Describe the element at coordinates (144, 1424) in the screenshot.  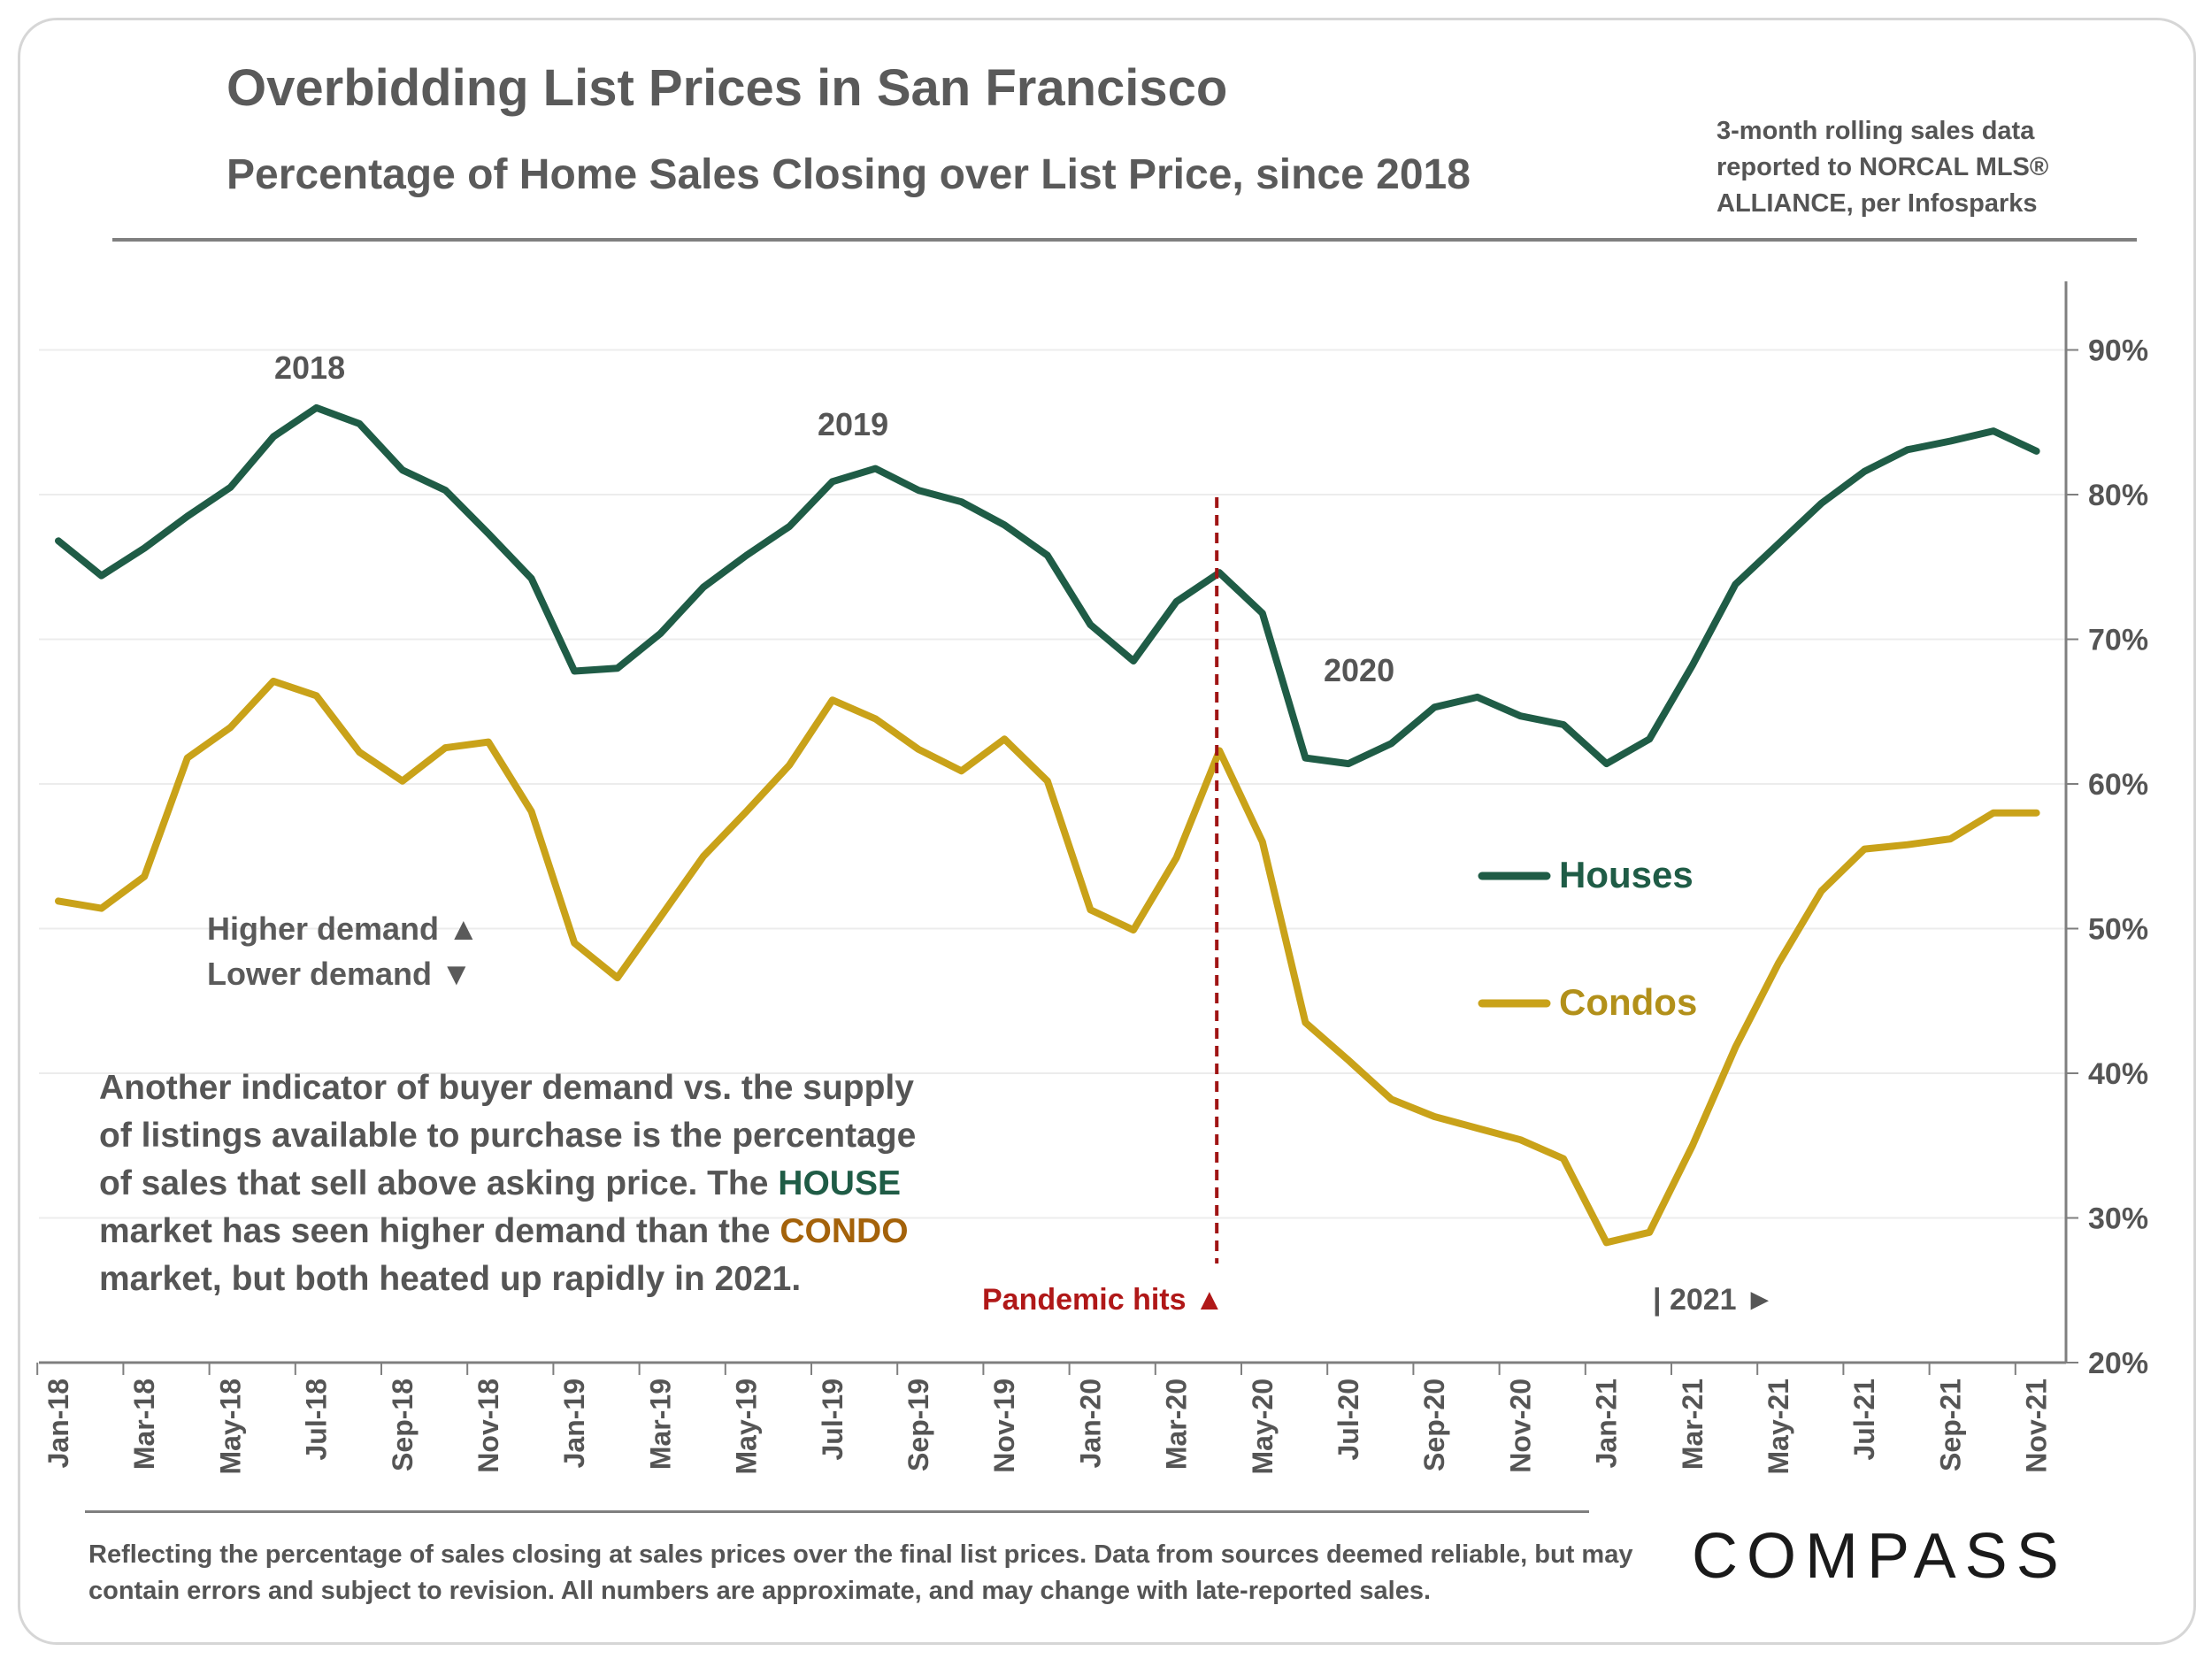
I see `x-tick-label: Mar-18` at that location.